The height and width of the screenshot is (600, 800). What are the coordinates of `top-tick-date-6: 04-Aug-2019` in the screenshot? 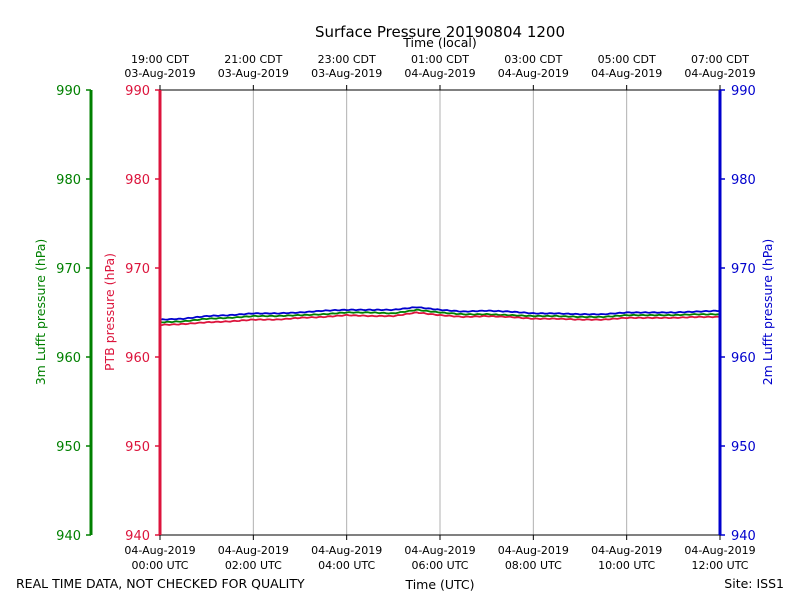 It's located at (719, 73).